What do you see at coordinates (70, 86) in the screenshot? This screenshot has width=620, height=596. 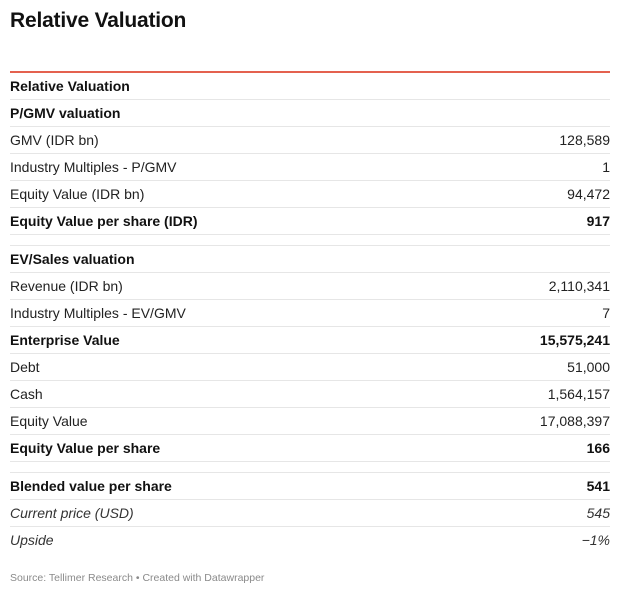 I see `table-header: Relative Valuation` at bounding box center [70, 86].